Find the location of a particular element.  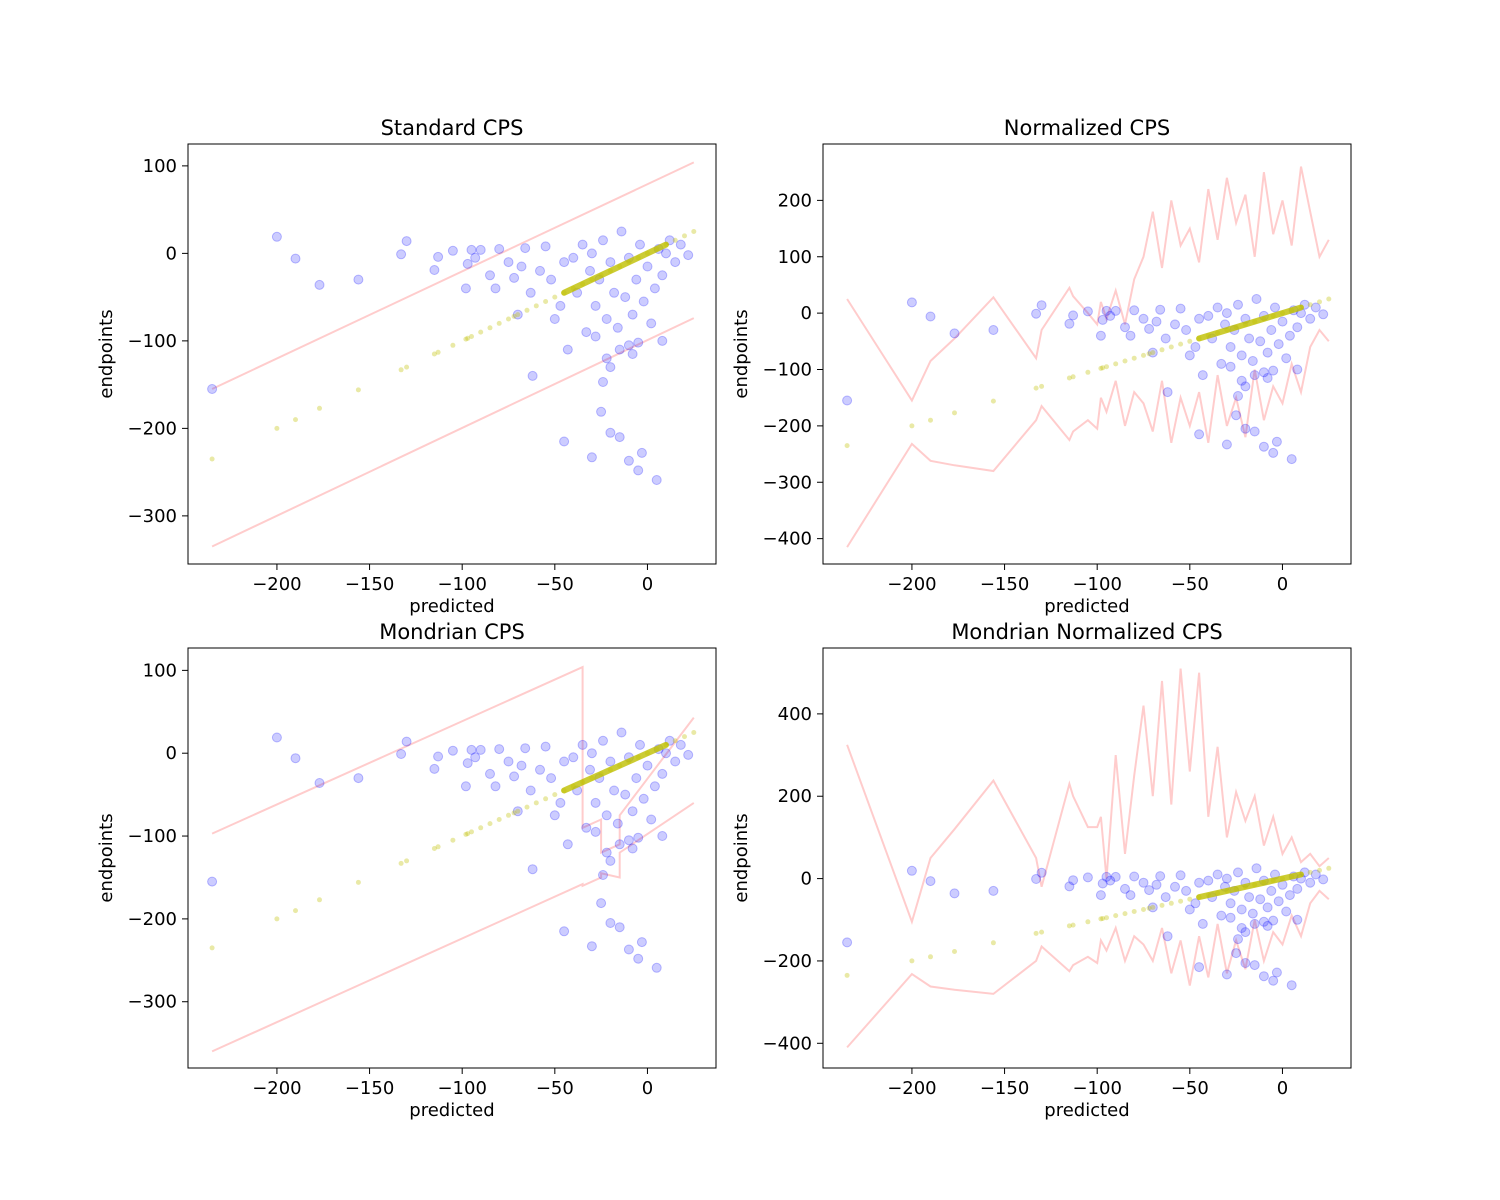

x-tick-label: −100 is located at coordinates (1096, 584).